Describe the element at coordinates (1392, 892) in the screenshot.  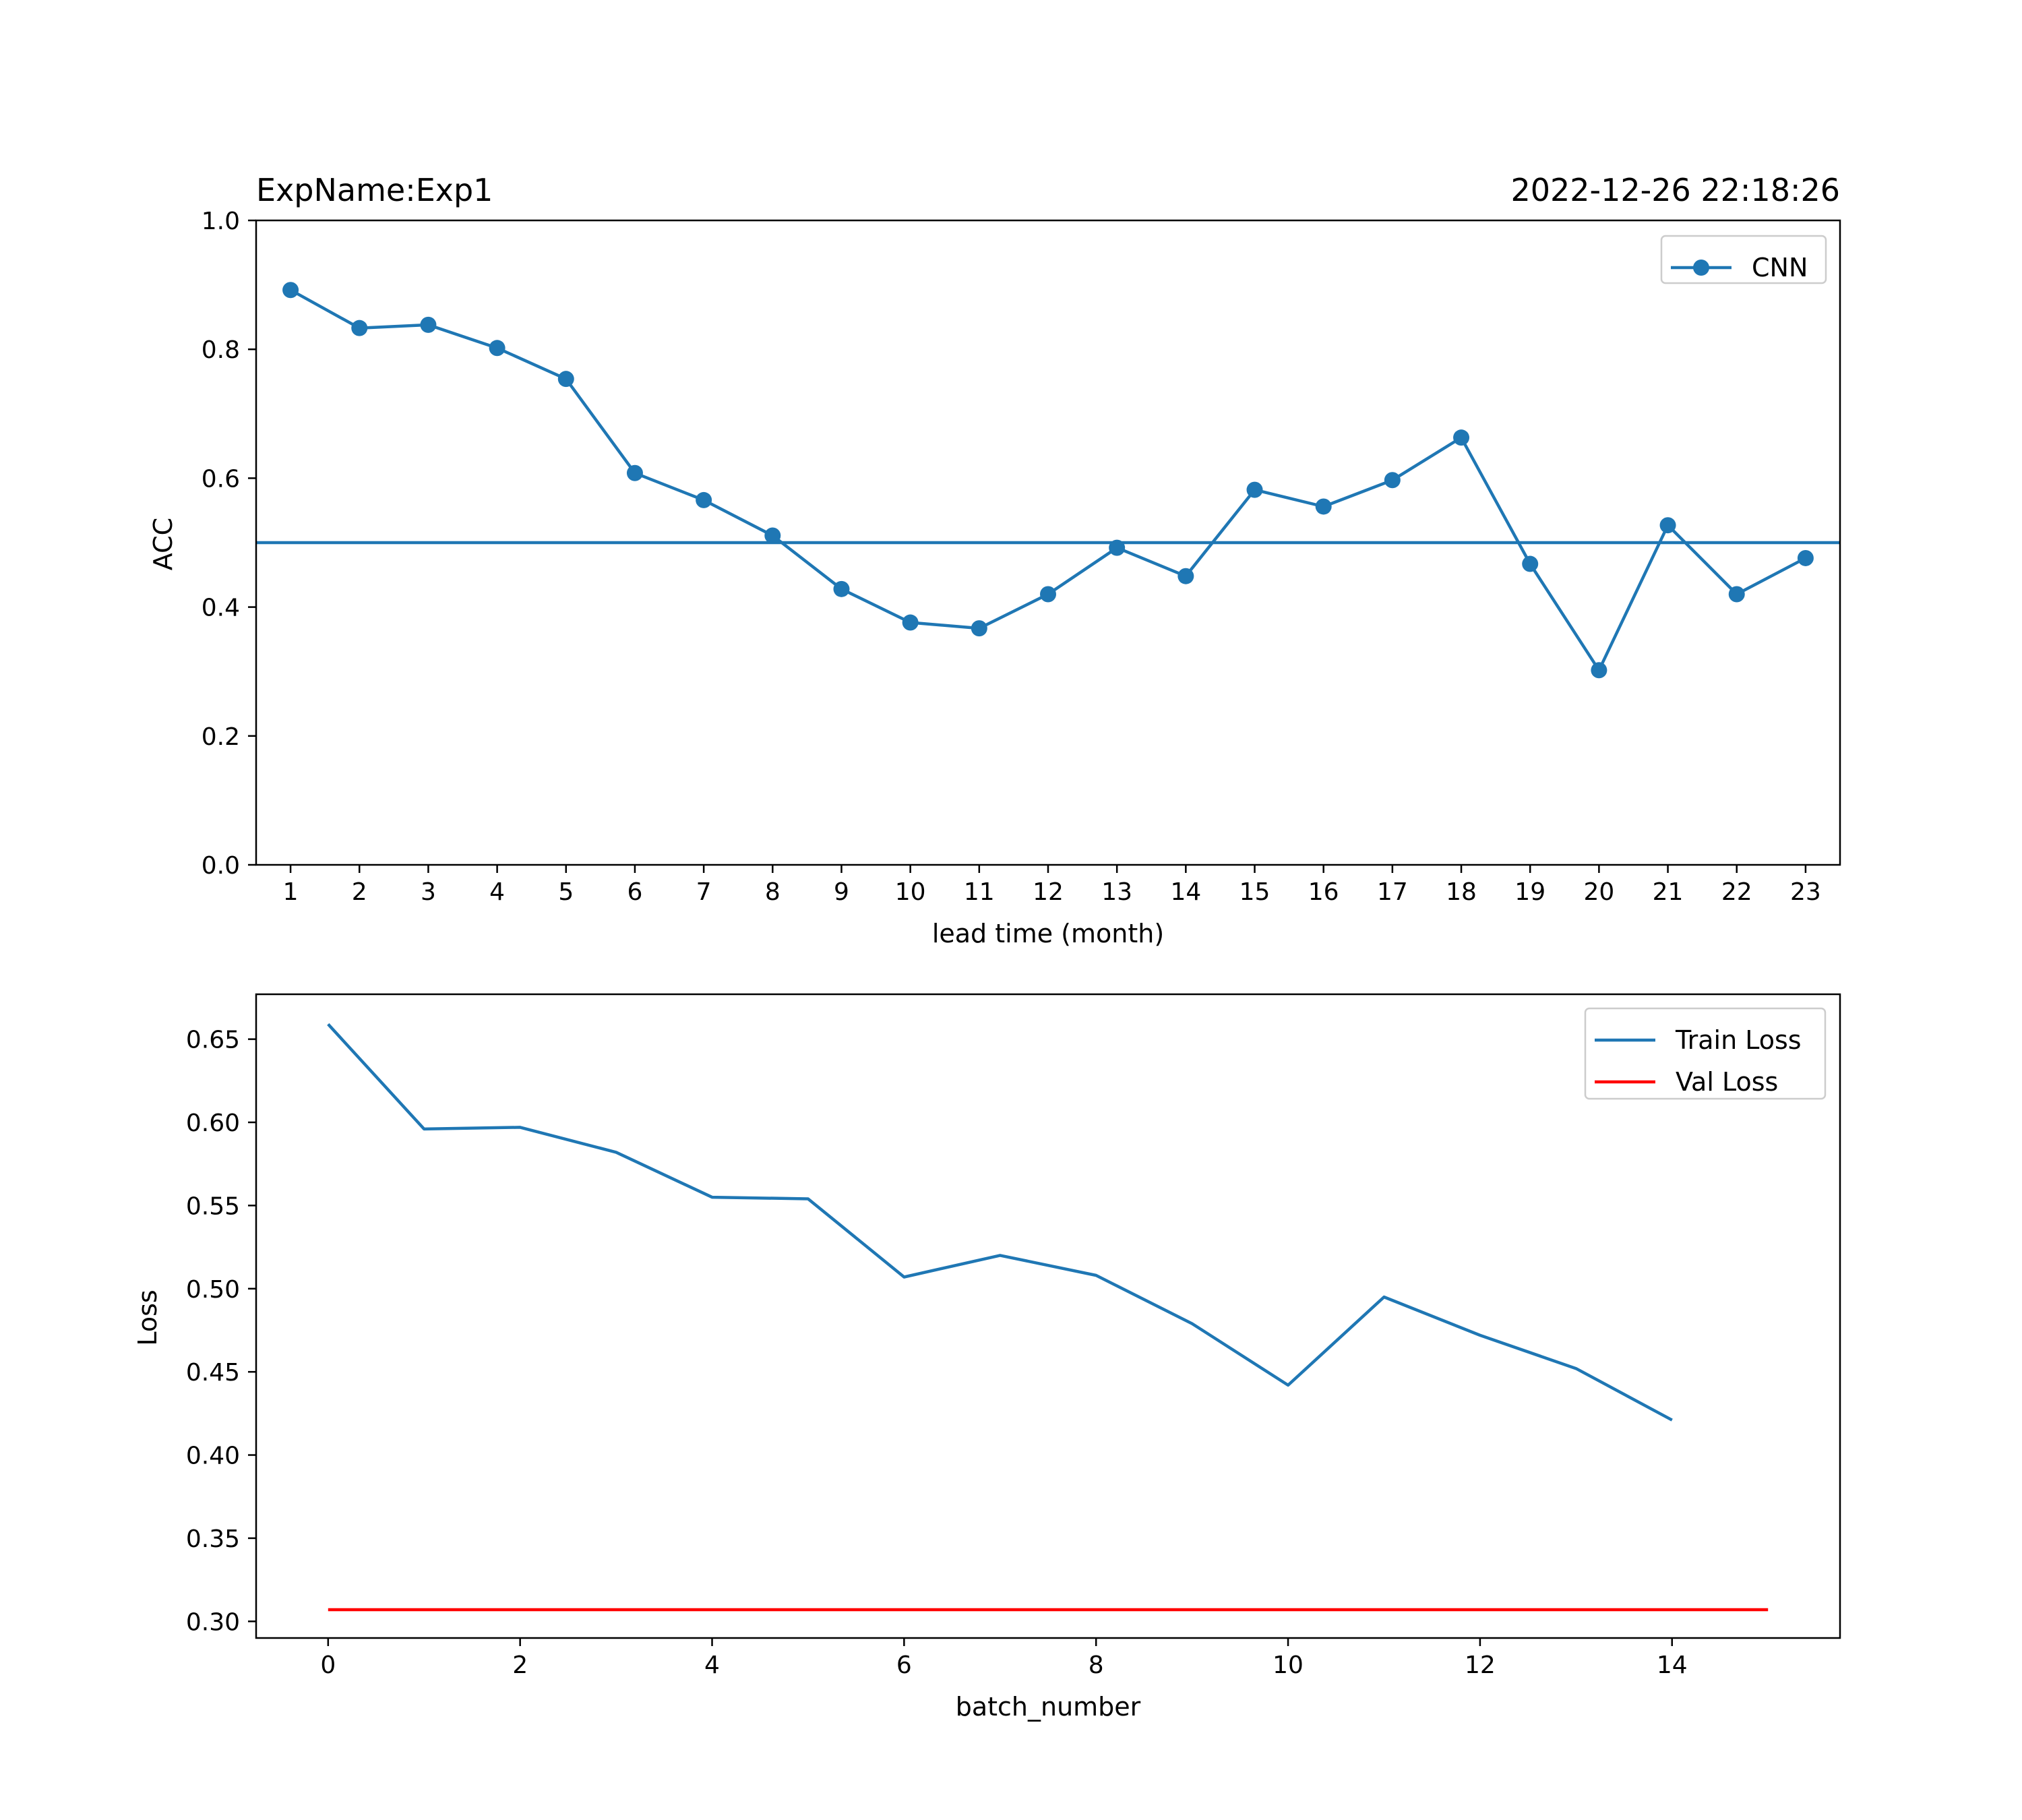
I see `x-tick-label: 17` at that location.